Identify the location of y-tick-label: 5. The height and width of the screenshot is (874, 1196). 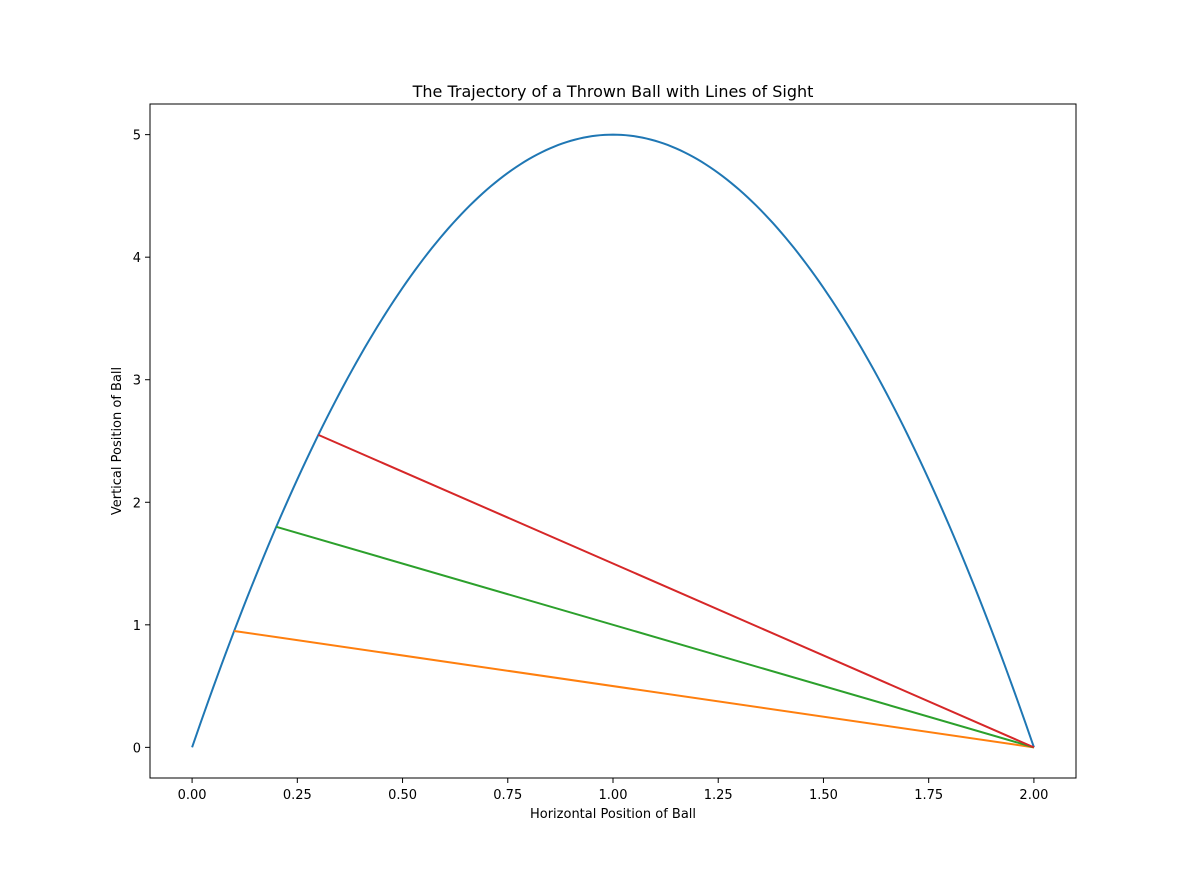
(137, 136).